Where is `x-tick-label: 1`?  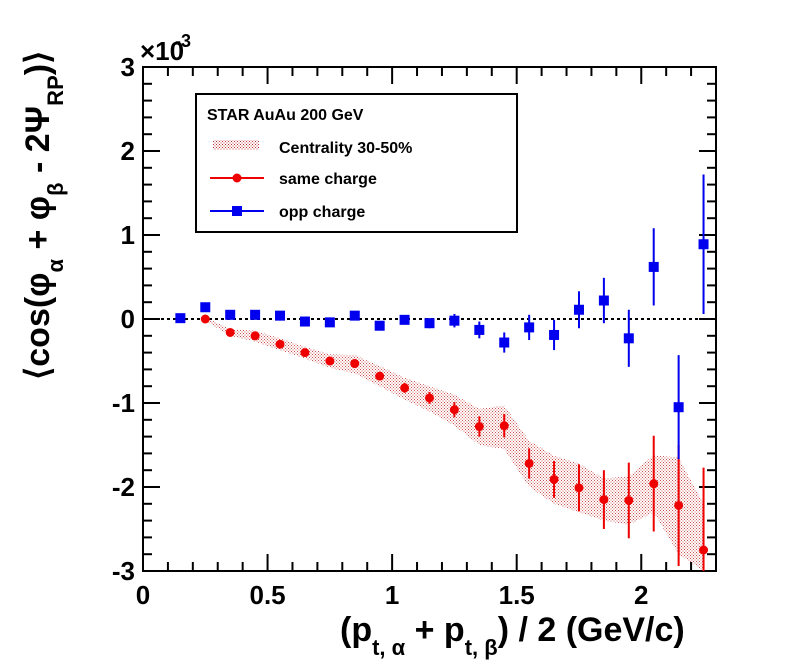
x-tick-label: 1 is located at coordinates (392, 595).